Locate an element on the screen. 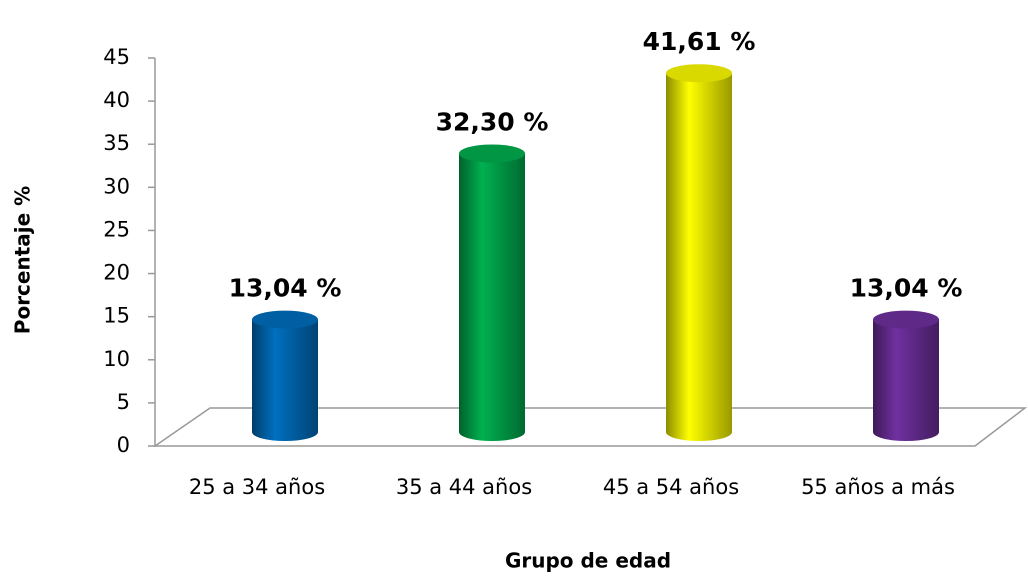  y-tick-label: 40 is located at coordinates (116, 100).